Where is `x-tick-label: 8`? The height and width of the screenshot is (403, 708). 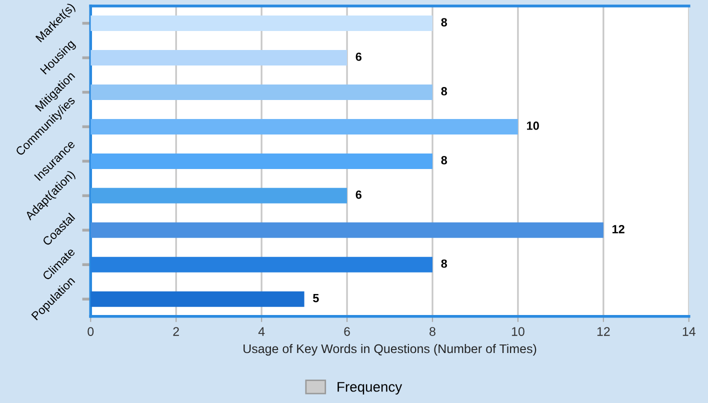
x-tick-label: 8 is located at coordinates (433, 331).